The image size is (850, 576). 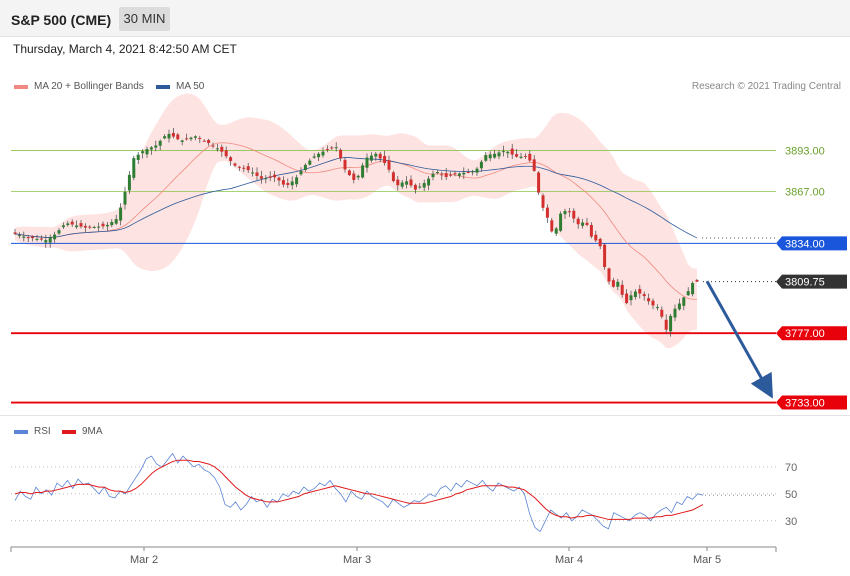 What do you see at coordinates (805, 404) in the screenshot?
I see `label-support-2: 3733.00` at bounding box center [805, 404].